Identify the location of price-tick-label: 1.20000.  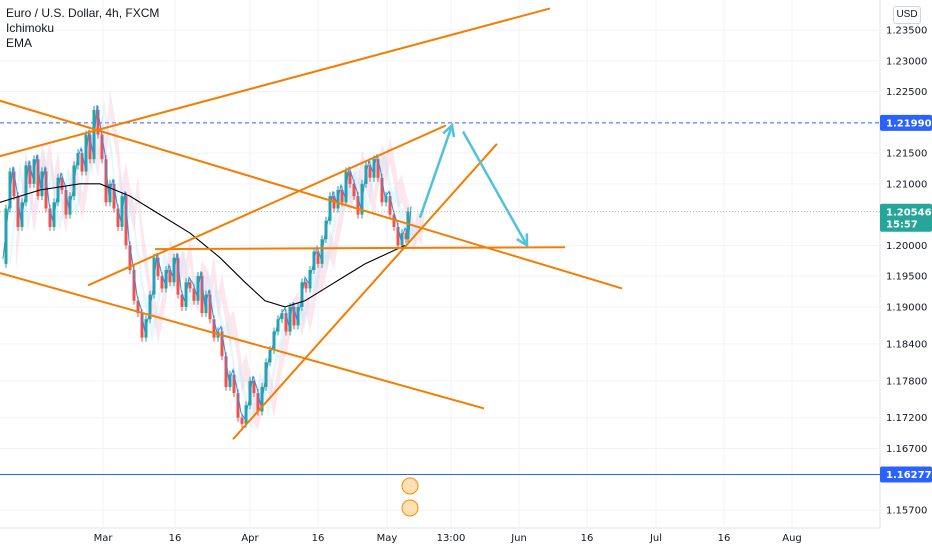
(906, 246).